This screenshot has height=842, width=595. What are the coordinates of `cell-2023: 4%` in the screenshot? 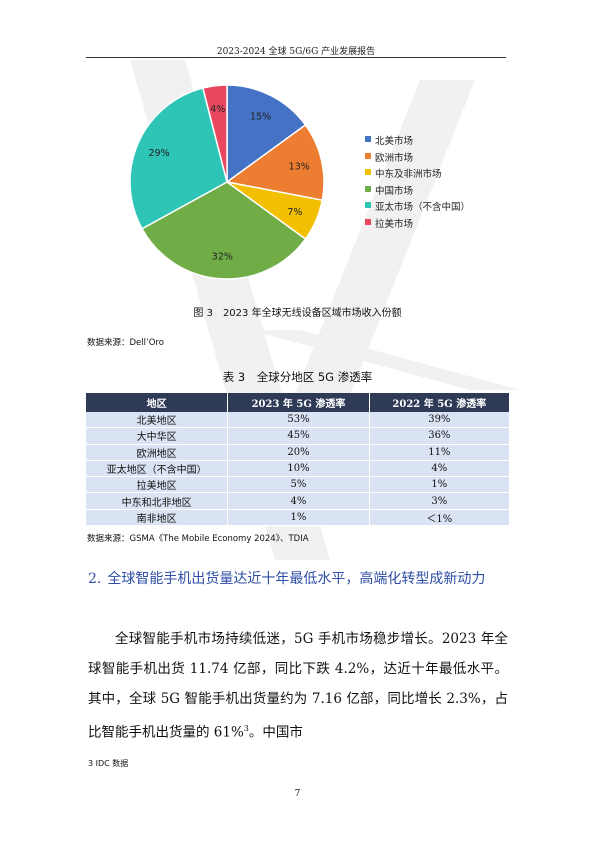 It's located at (298, 501).